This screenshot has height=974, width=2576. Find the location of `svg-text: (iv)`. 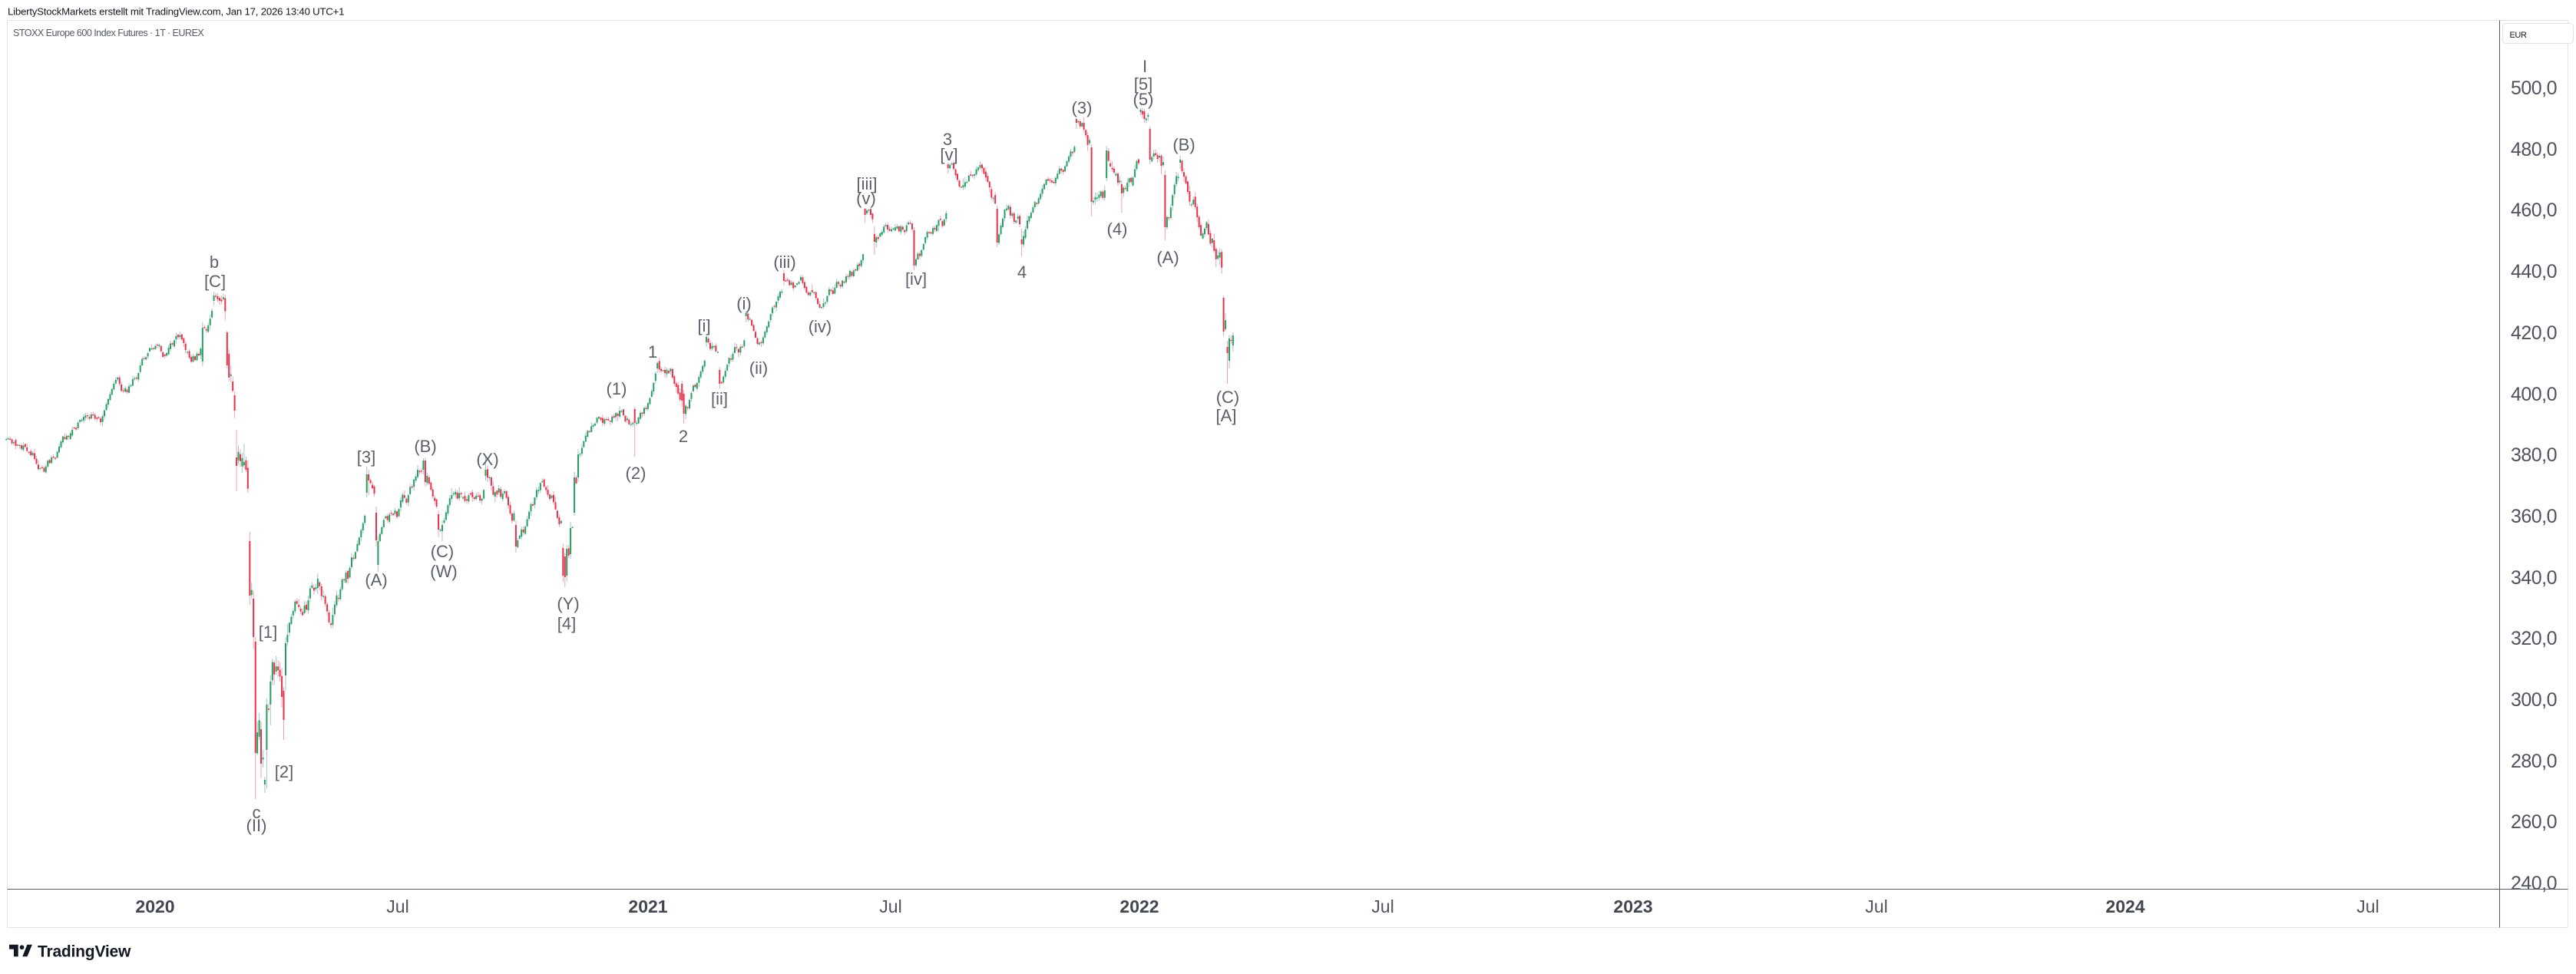

svg-text: (iv) is located at coordinates (821, 326).